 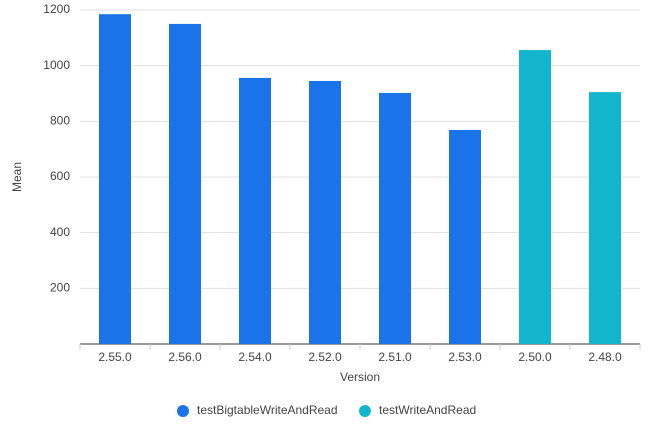 I want to click on x-tick-label: 2.52.0, so click(x=325, y=357).